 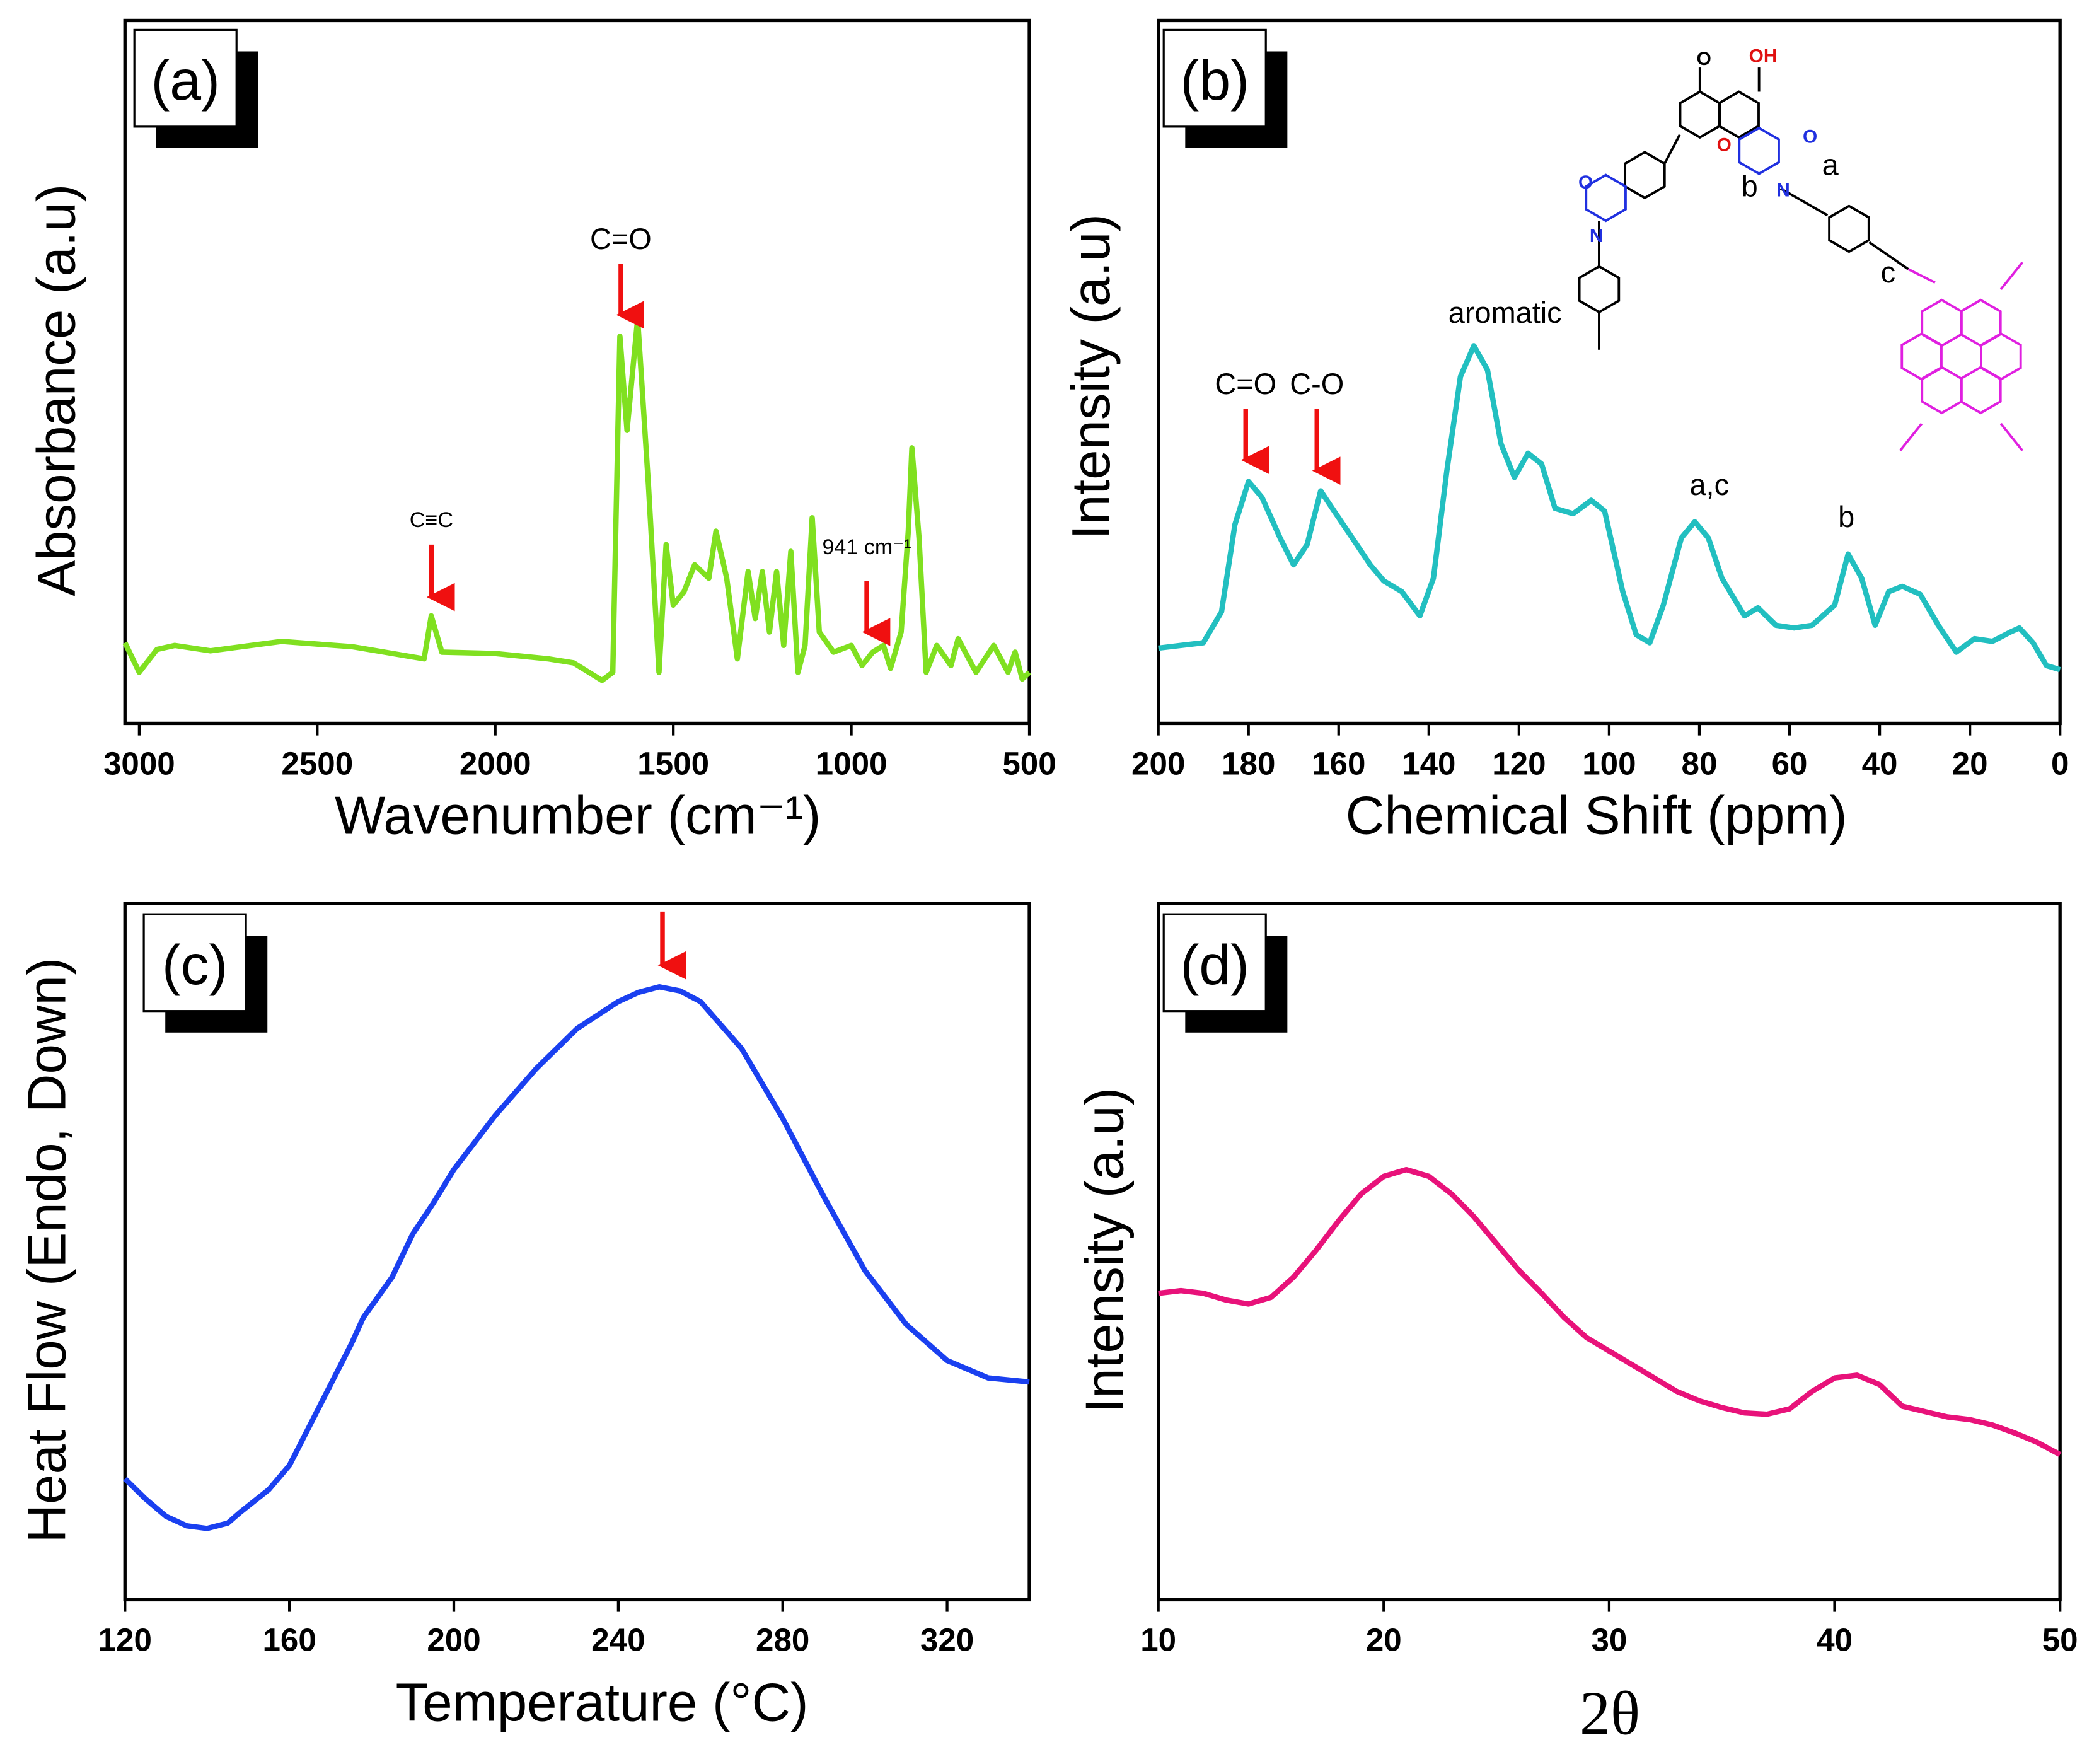 What do you see at coordinates (673, 763) in the screenshot?
I see `x-tick-label: 1500` at bounding box center [673, 763].